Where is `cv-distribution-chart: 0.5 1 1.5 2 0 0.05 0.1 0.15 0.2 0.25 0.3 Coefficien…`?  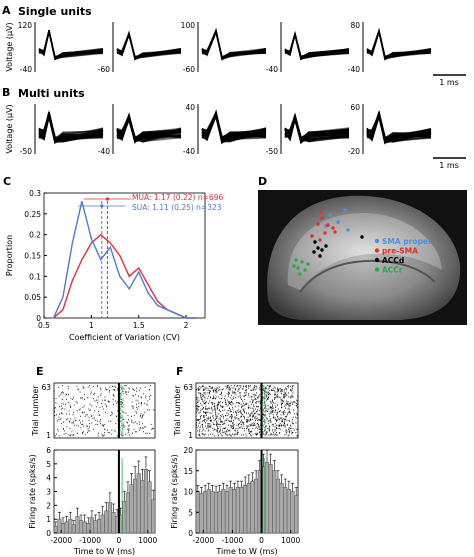
cv-distribution-chart: 0.5 1 1.5 2 0 0.05 0.1 0.15 0.2 0.25 0.3 Coefficien… is located at coordinates (114, 265).